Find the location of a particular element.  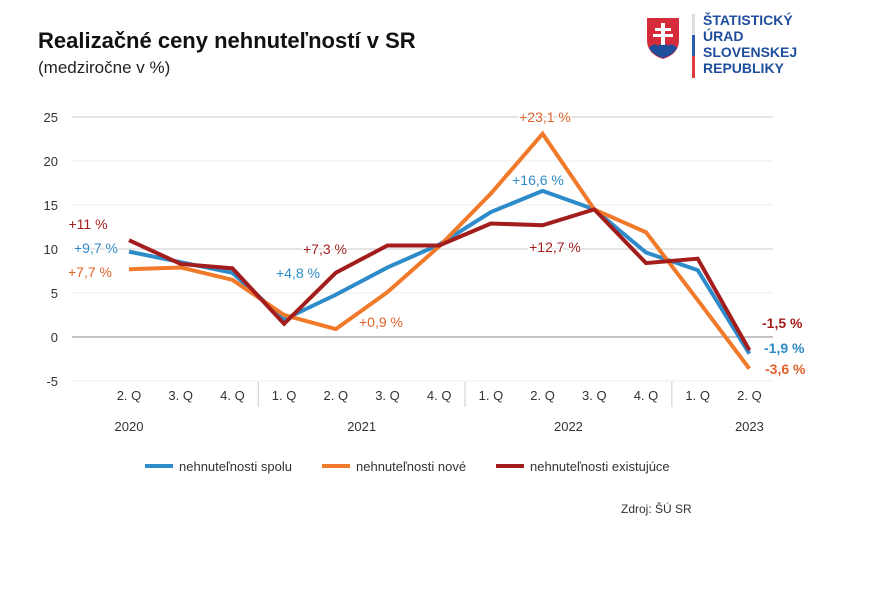

data-label: +7,7 % is located at coordinates (90, 272).